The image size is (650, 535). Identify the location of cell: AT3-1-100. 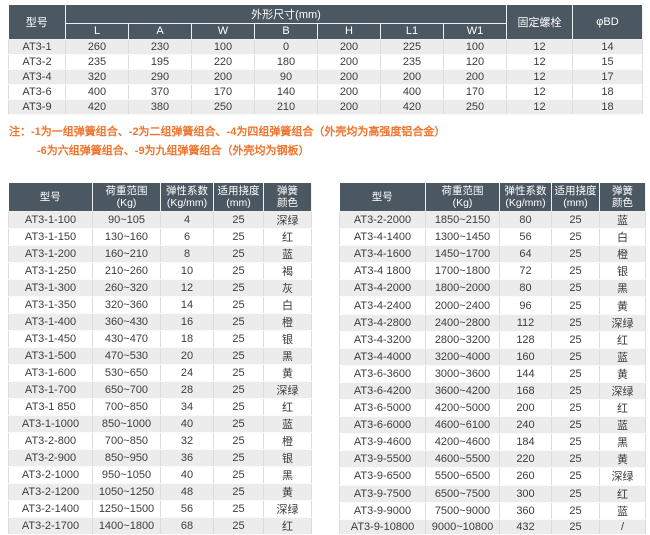
(51, 220).